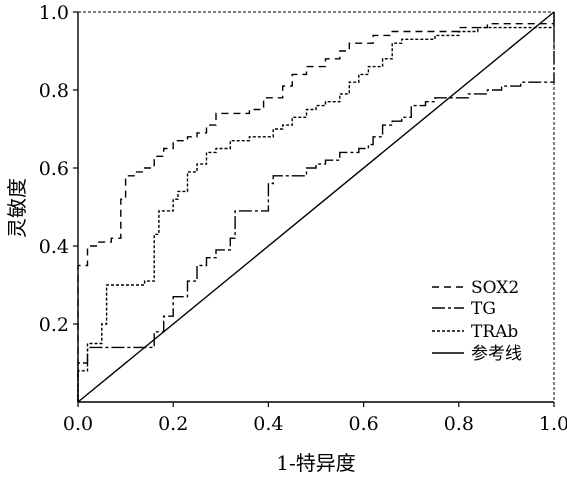  What do you see at coordinates (78, 424) in the screenshot?
I see `x-tick-label: 0.0` at bounding box center [78, 424].